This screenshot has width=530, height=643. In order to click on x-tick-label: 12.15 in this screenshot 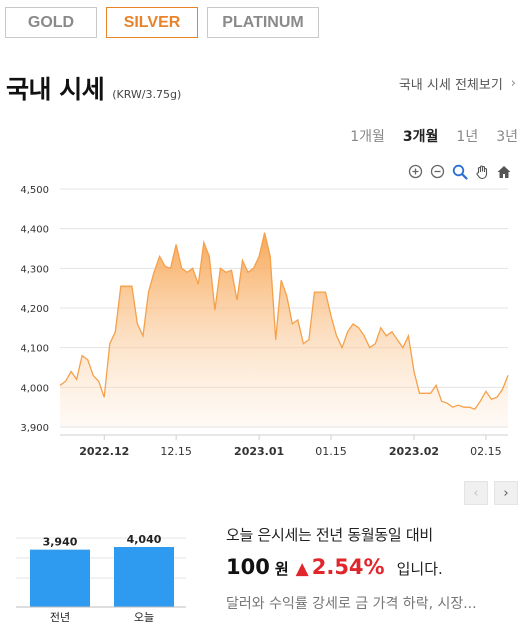, I will do `click(176, 451)`.